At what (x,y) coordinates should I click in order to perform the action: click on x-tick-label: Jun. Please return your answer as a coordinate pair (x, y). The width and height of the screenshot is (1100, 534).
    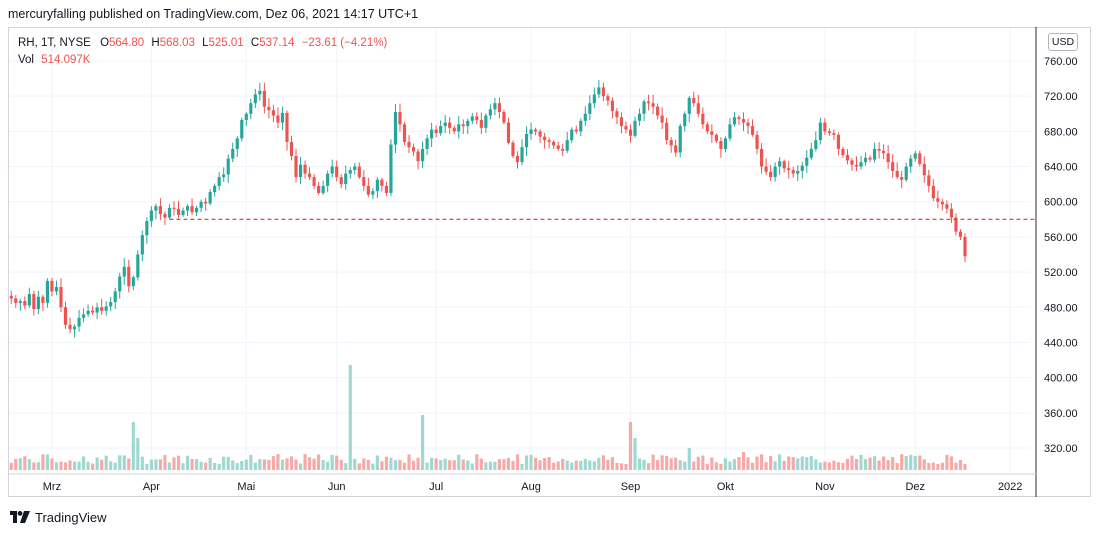
    Looking at the image, I should click on (337, 487).